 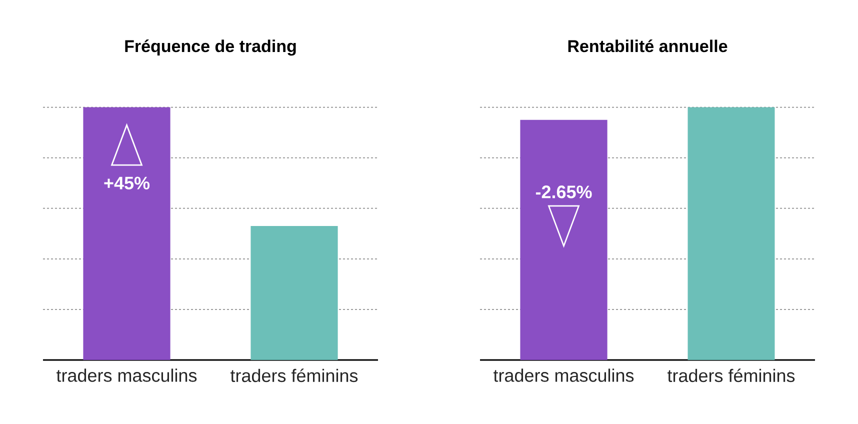 What do you see at coordinates (564, 192) in the screenshot?
I see `annotation: -2.65%` at bounding box center [564, 192].